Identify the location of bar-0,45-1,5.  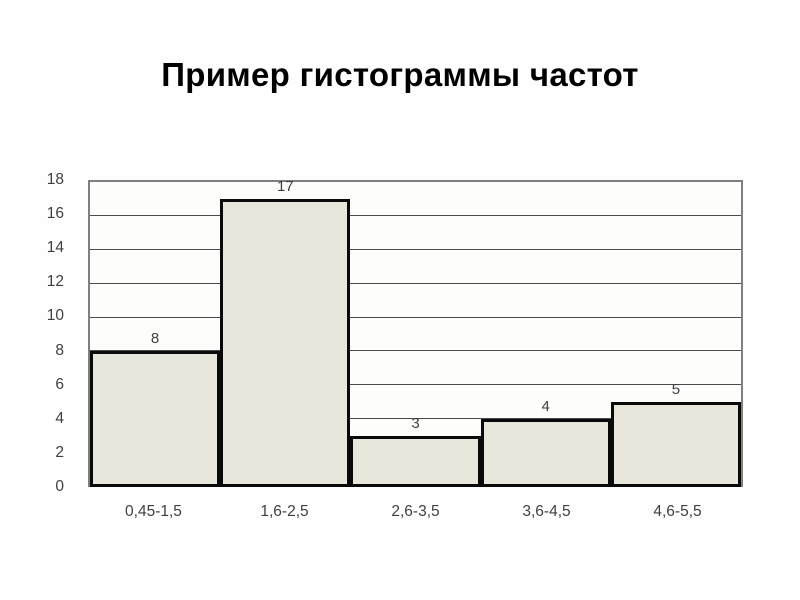
(155, 419).